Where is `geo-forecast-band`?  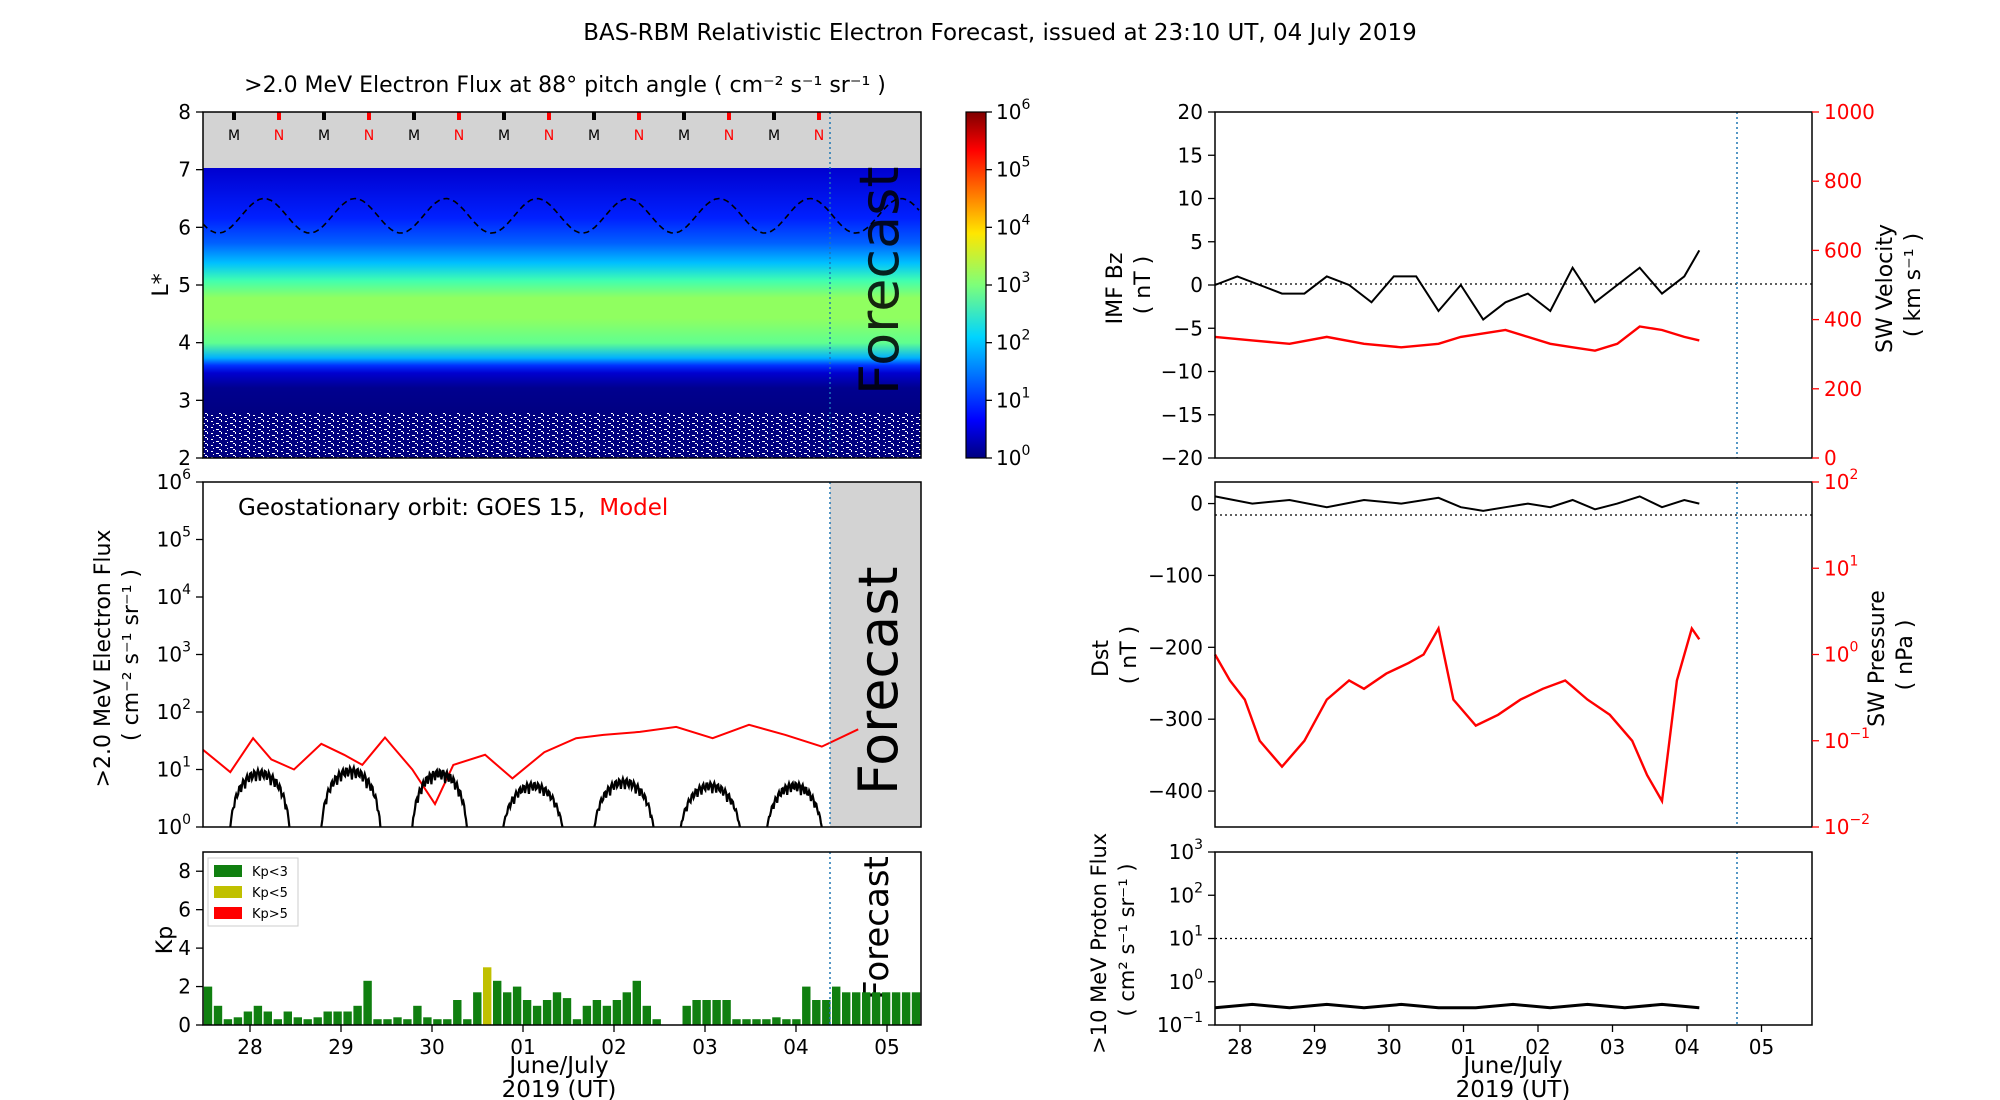
geo-forecast-band is located at coordinates (875, 654).